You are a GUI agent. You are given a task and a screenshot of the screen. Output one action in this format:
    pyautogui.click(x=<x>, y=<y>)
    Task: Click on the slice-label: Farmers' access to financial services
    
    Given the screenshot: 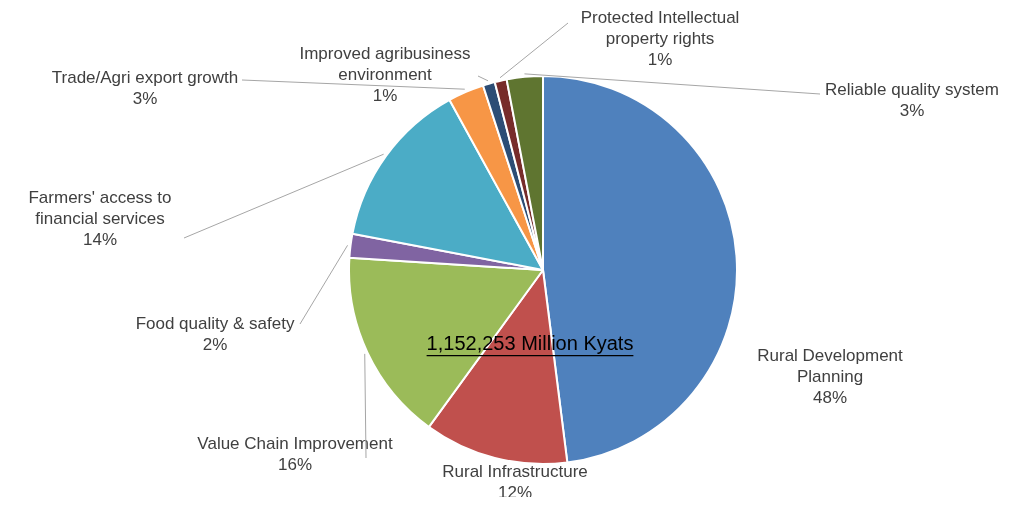 What is the action you would take?
    pyautogui.click(x=100, y=208)
    